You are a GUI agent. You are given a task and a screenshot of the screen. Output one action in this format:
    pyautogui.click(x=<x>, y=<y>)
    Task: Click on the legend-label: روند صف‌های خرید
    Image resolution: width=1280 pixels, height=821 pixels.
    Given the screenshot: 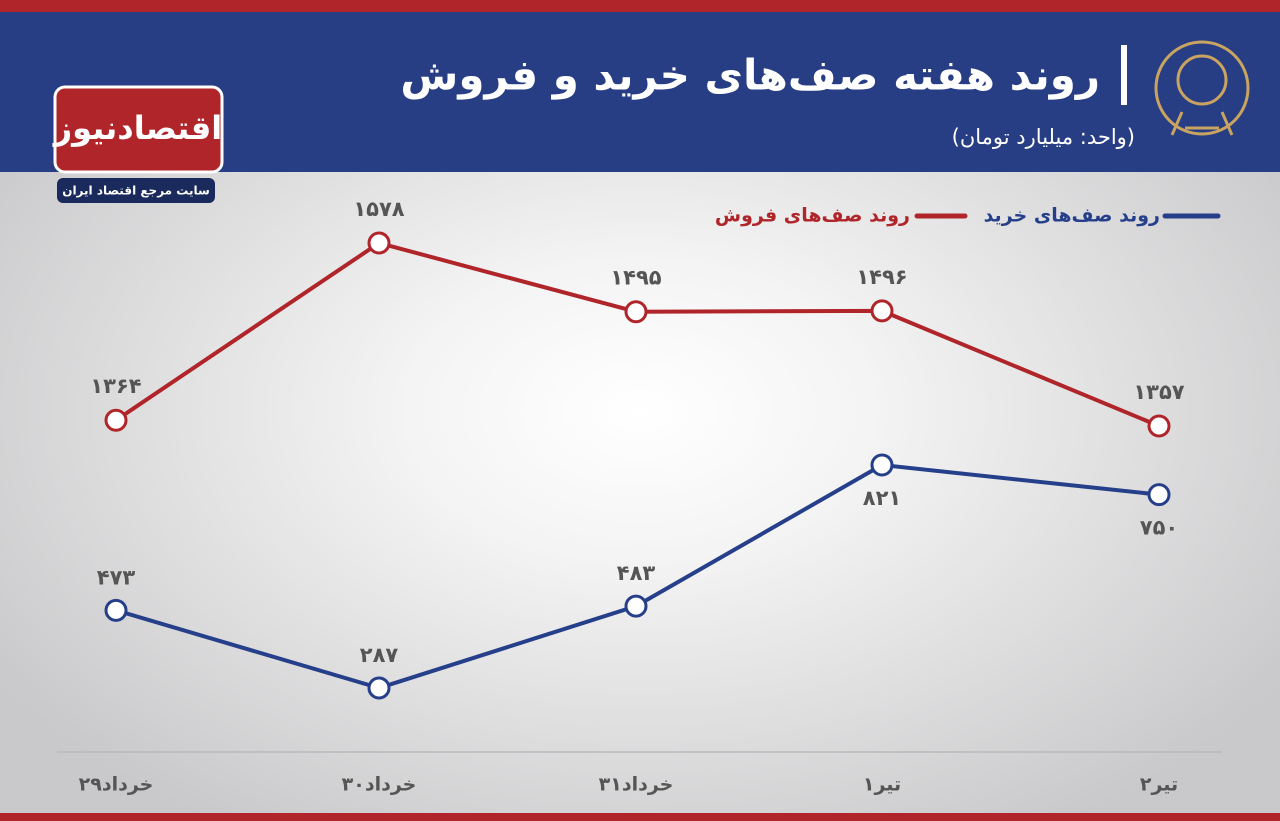 What is the action you would take?
    pyautogui.click(x=1072, y=216)
    